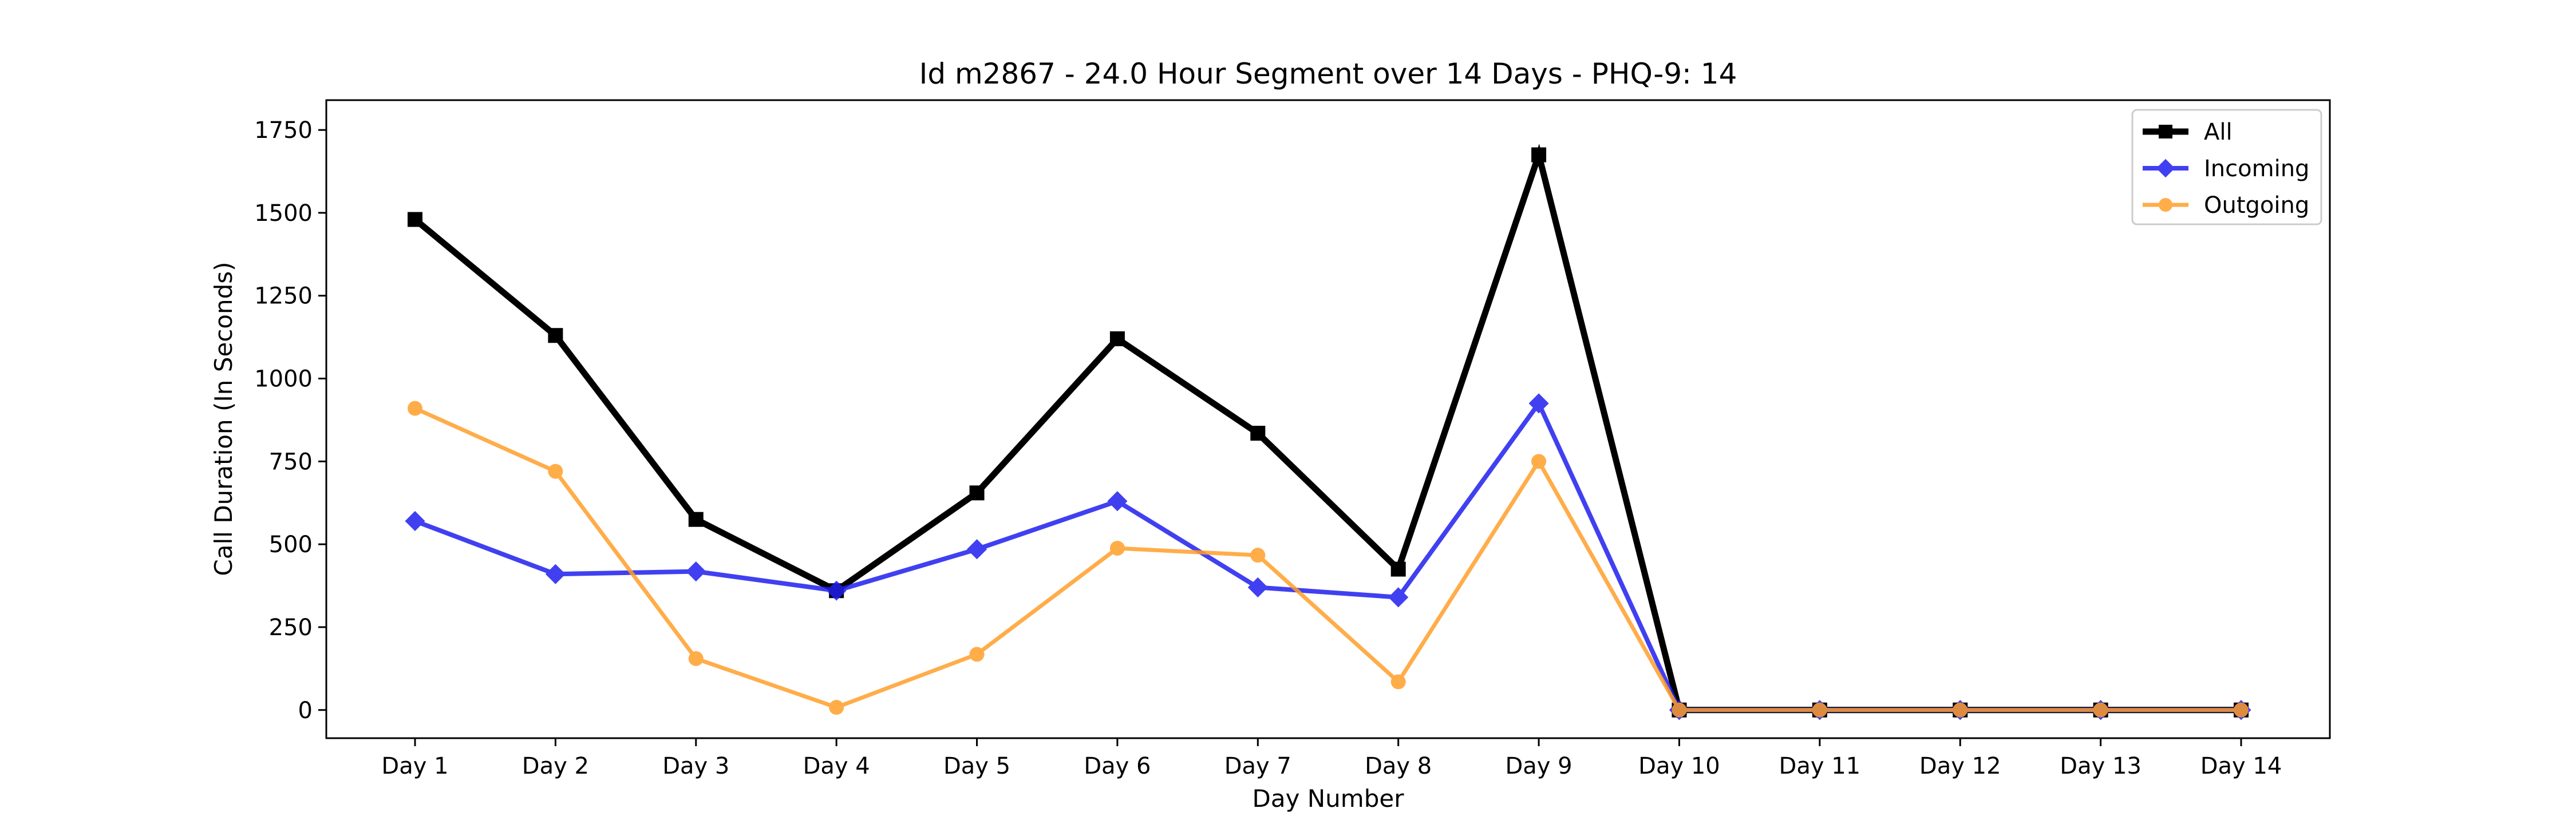 The height and width of the screenshot is (824, 2576). I want to click on y-tick-label: 750, so click(291, 462).